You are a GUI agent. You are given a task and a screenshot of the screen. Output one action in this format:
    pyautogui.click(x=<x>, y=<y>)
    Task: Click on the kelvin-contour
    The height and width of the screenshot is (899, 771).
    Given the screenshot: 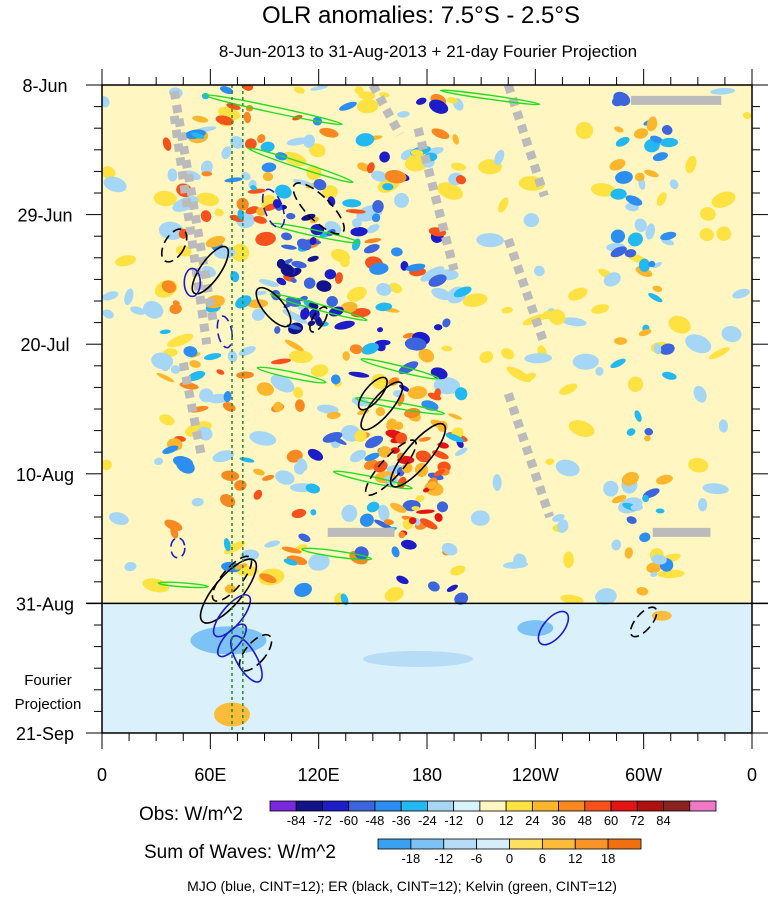 What is the action you would take?
    pyautogui.click(x=490, y=97)
    